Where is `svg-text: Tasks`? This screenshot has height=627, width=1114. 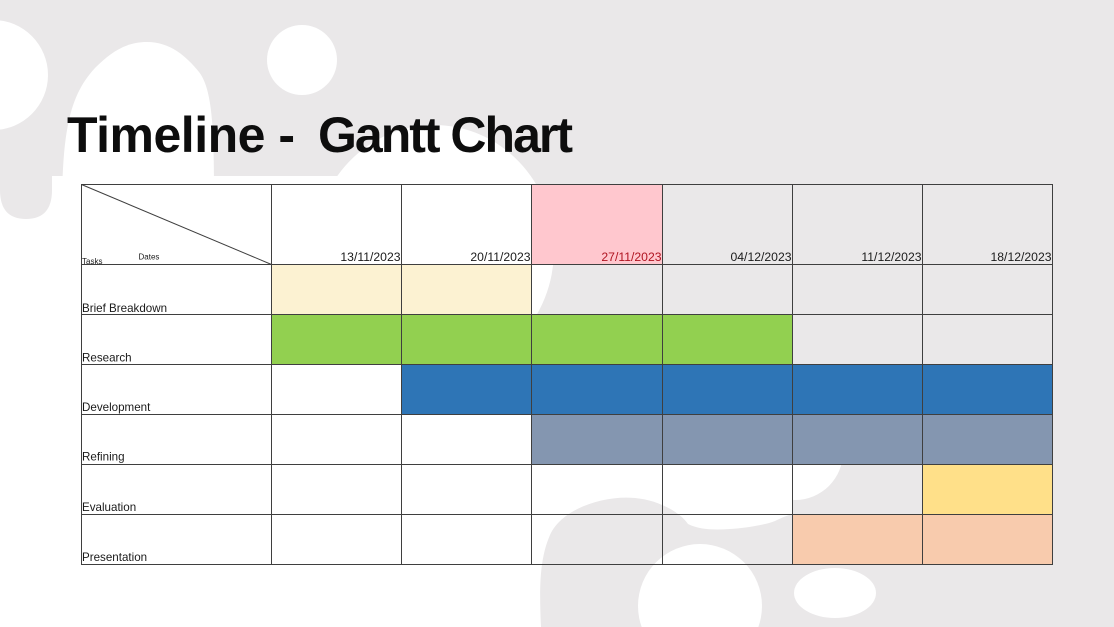
svg-text: Tasks is located at coordinates (92, 261).